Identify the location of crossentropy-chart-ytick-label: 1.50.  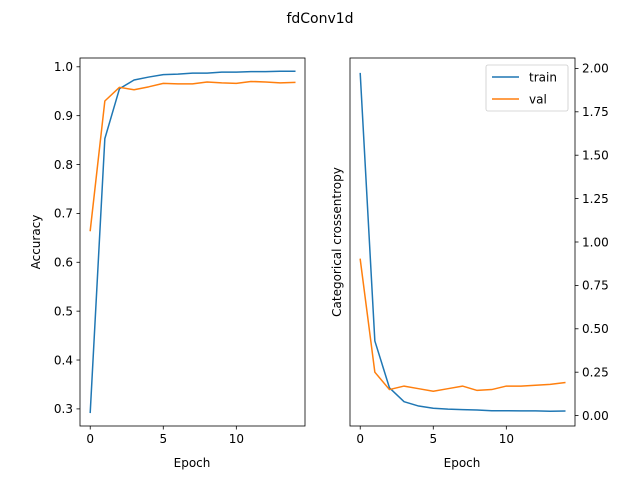
(595, 156).